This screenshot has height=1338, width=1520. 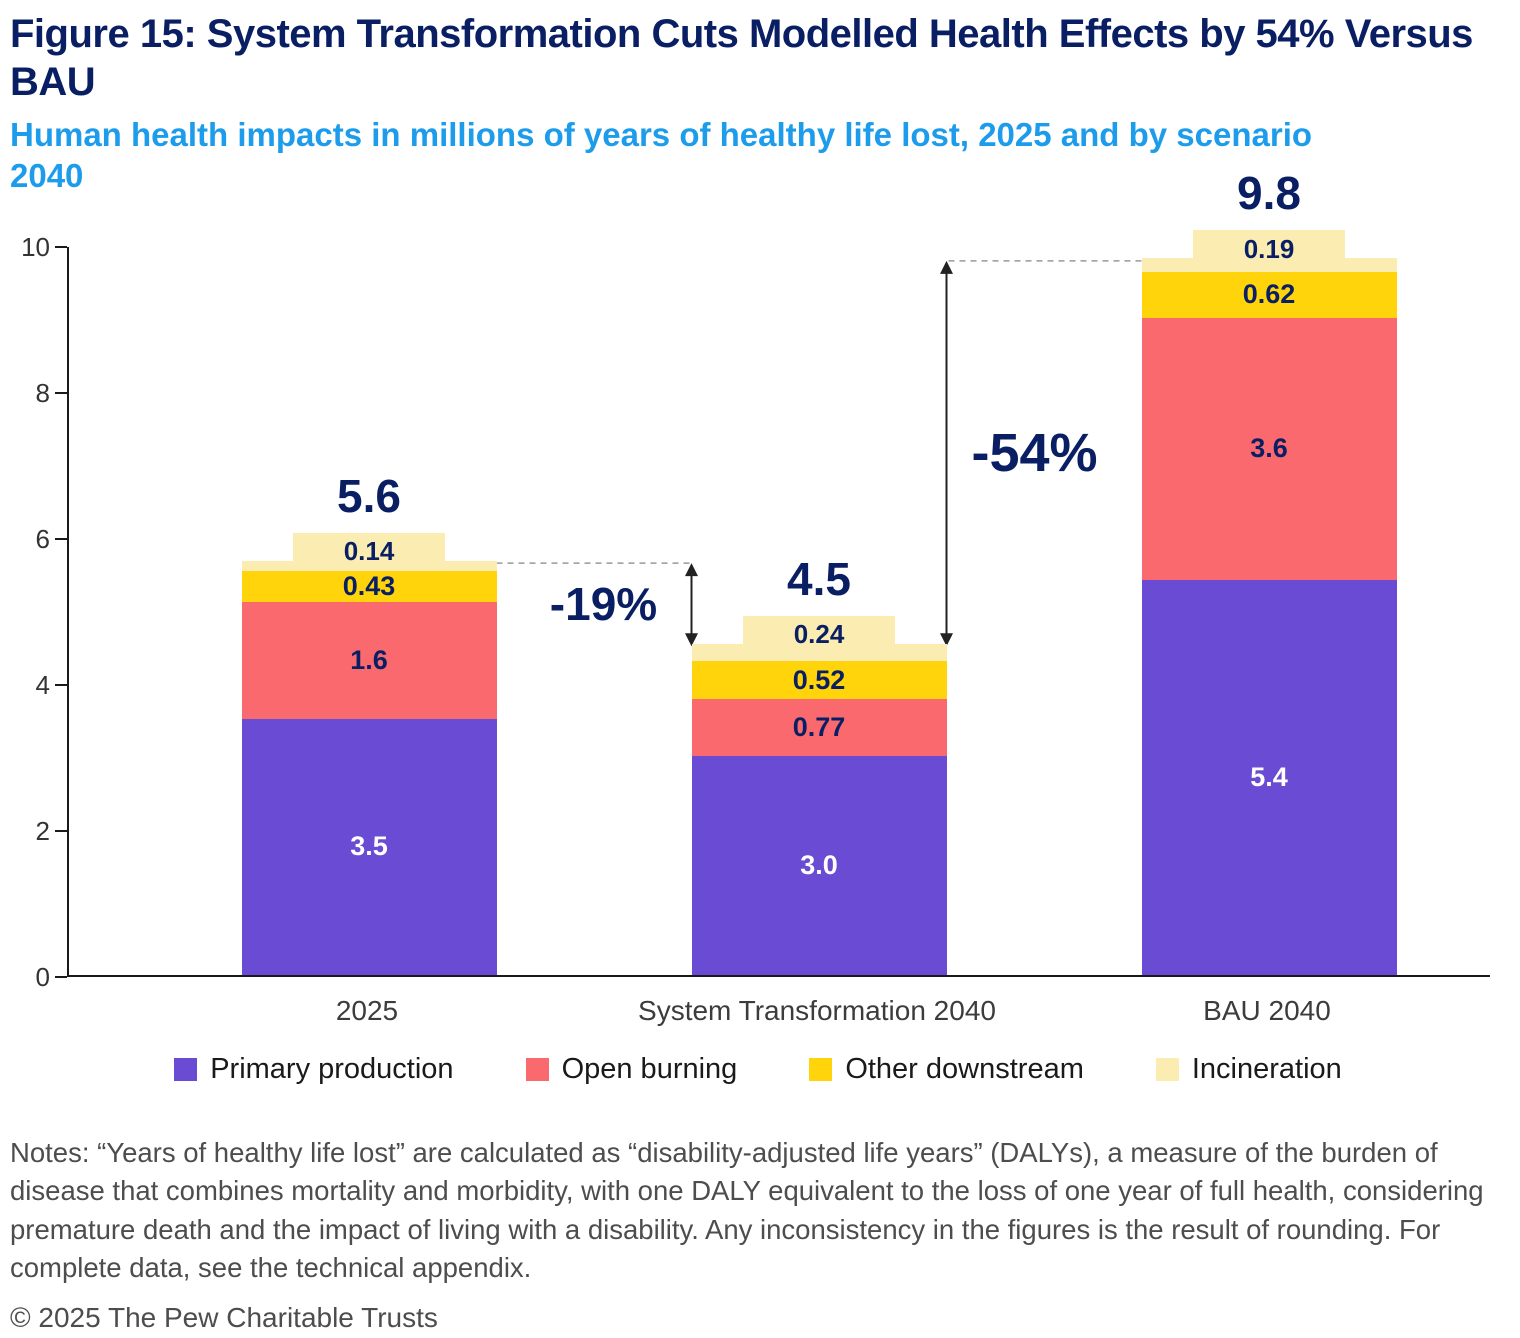 What do you see at coordinates (367, 1010) in the screenshot?
I see `x-axis-label-2025: 2025` at bounding box center [367, 1010].